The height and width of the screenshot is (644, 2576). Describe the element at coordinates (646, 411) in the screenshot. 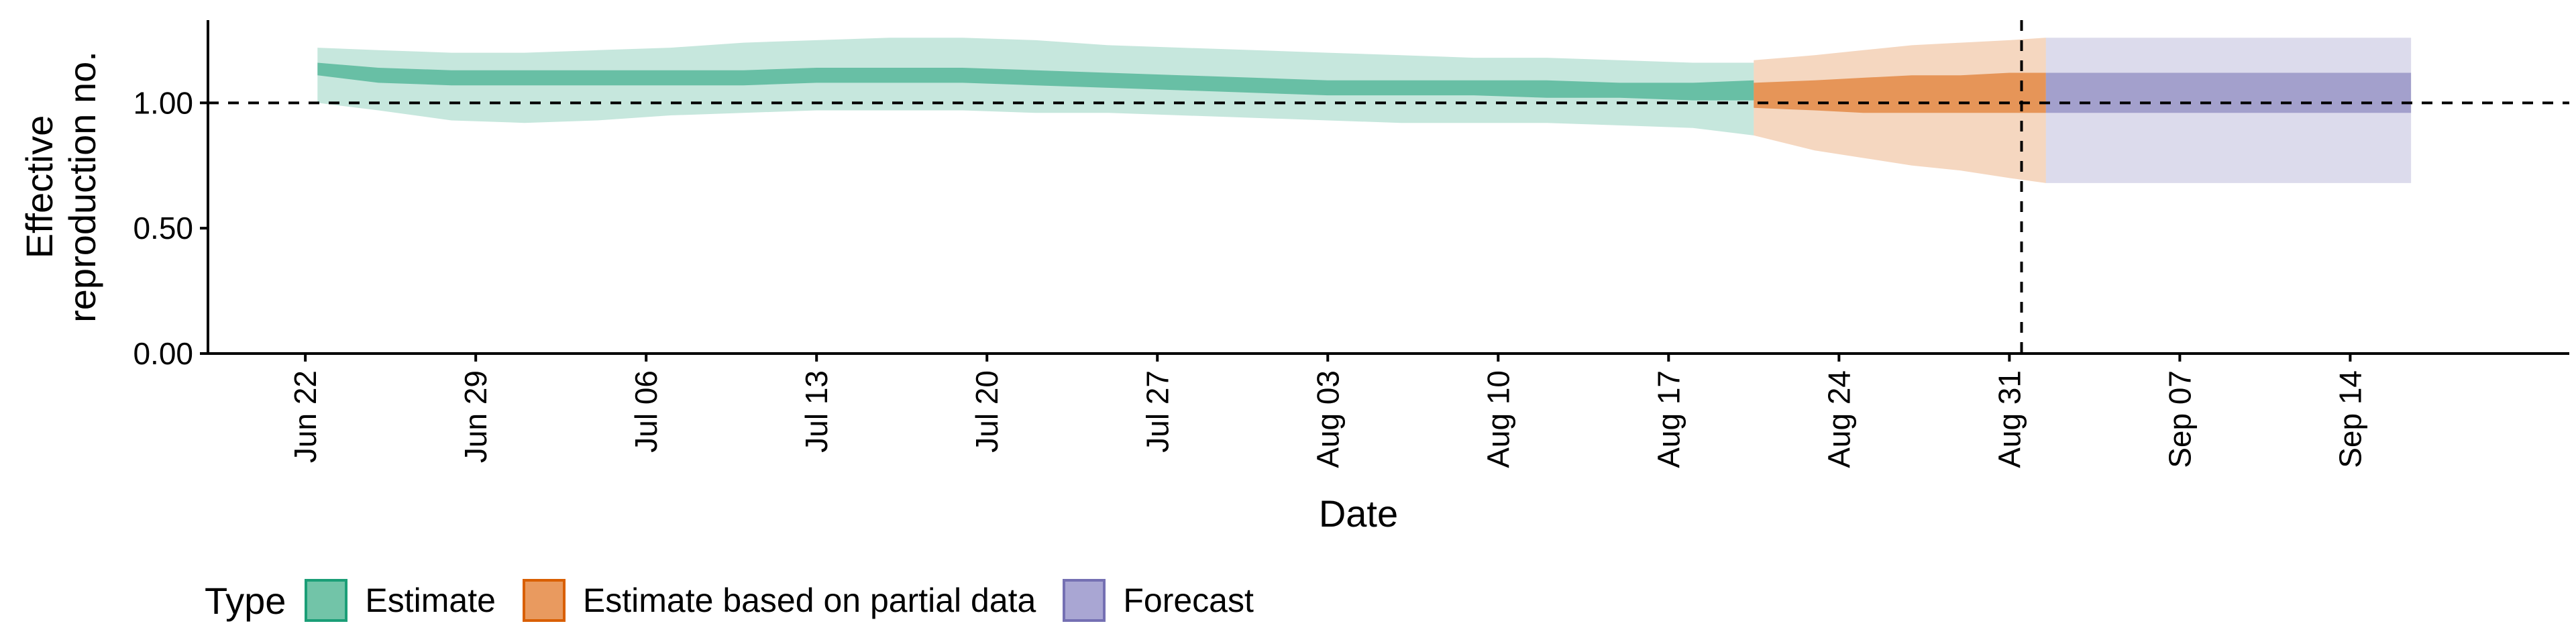

I see `x-tick-label: Jul 06` at that location.